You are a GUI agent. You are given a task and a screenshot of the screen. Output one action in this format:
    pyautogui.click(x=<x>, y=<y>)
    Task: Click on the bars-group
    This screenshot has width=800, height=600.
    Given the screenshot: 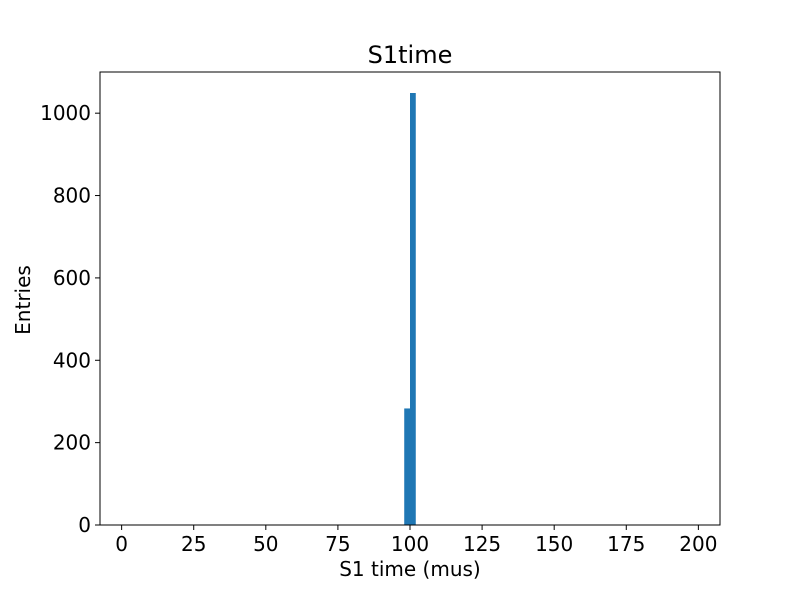 What is the action you would take?
    pyautogui.click(x=410, y=309)
    